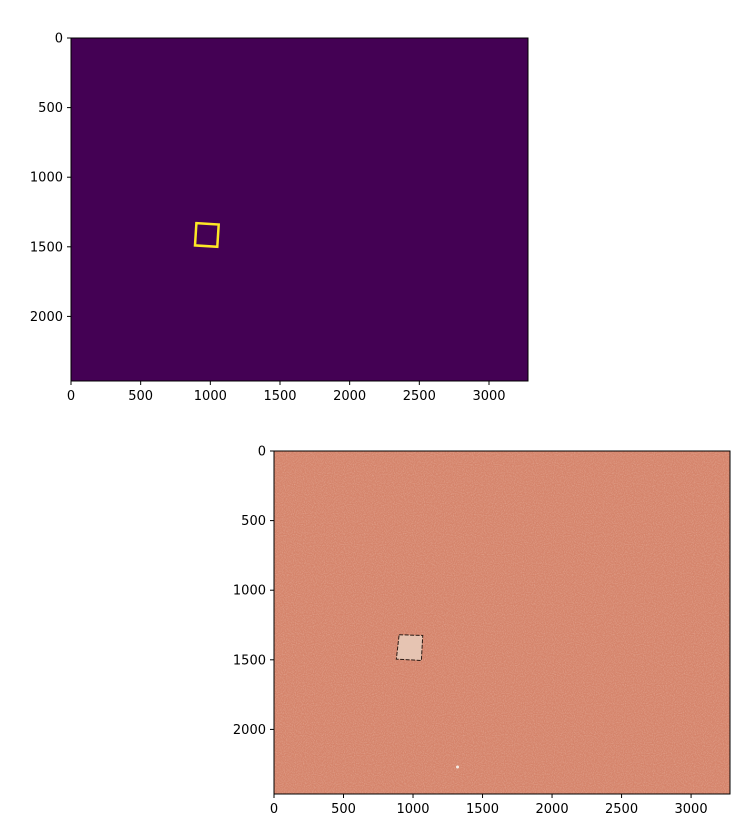  I want to click on bright-speck, so click(458, 767).